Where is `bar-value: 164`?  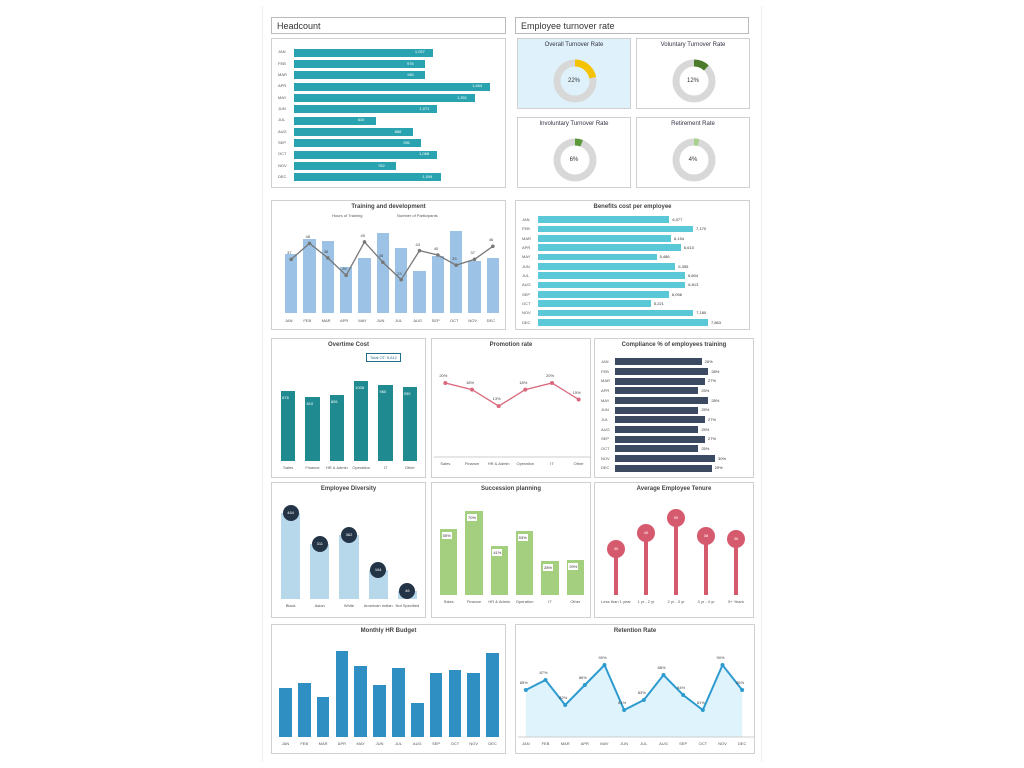
bar-value: 164 is located at coordinates (378, 569).